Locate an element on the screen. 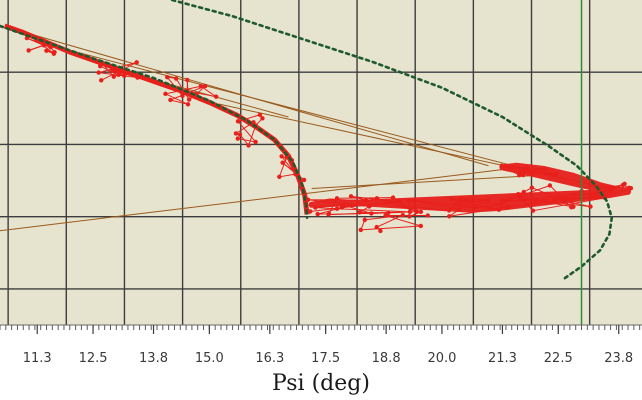  x-tick-label: 17.5 is located at coordinates (325, 358).